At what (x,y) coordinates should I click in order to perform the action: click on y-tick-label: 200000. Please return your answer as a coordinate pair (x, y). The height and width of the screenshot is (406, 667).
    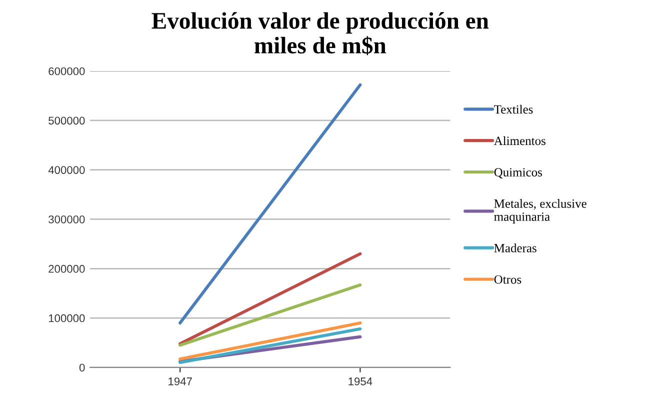
    Looking at the image, I should click on (66, 268).